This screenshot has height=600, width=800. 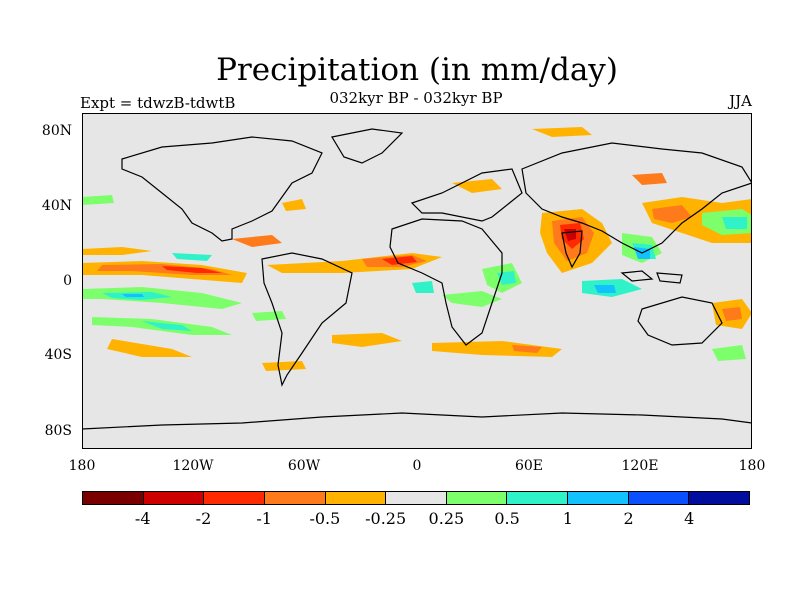 I want to click on xtick-label: 120E, so click(x=640, y=466).